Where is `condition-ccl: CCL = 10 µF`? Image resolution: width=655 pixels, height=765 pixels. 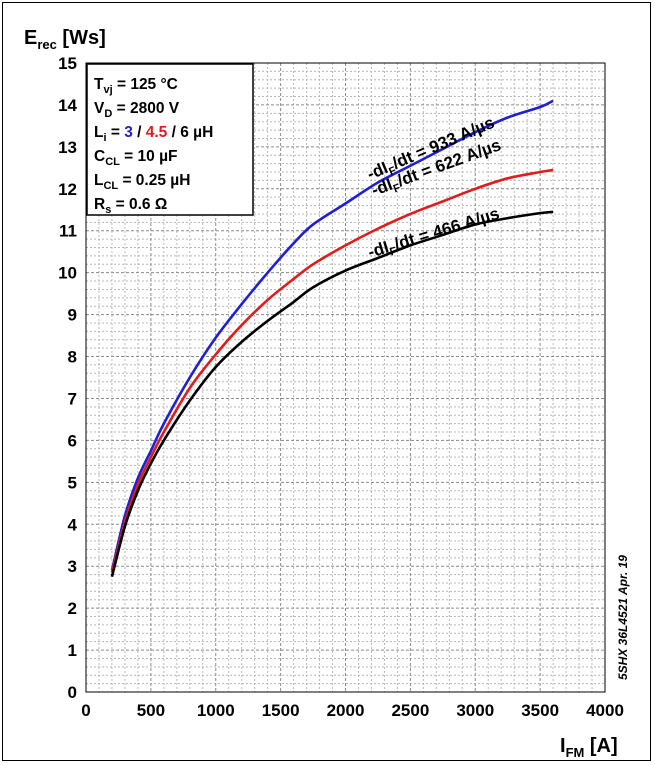 condition-ccl: CCL = 10 µF is located at coordinates (136, 158).